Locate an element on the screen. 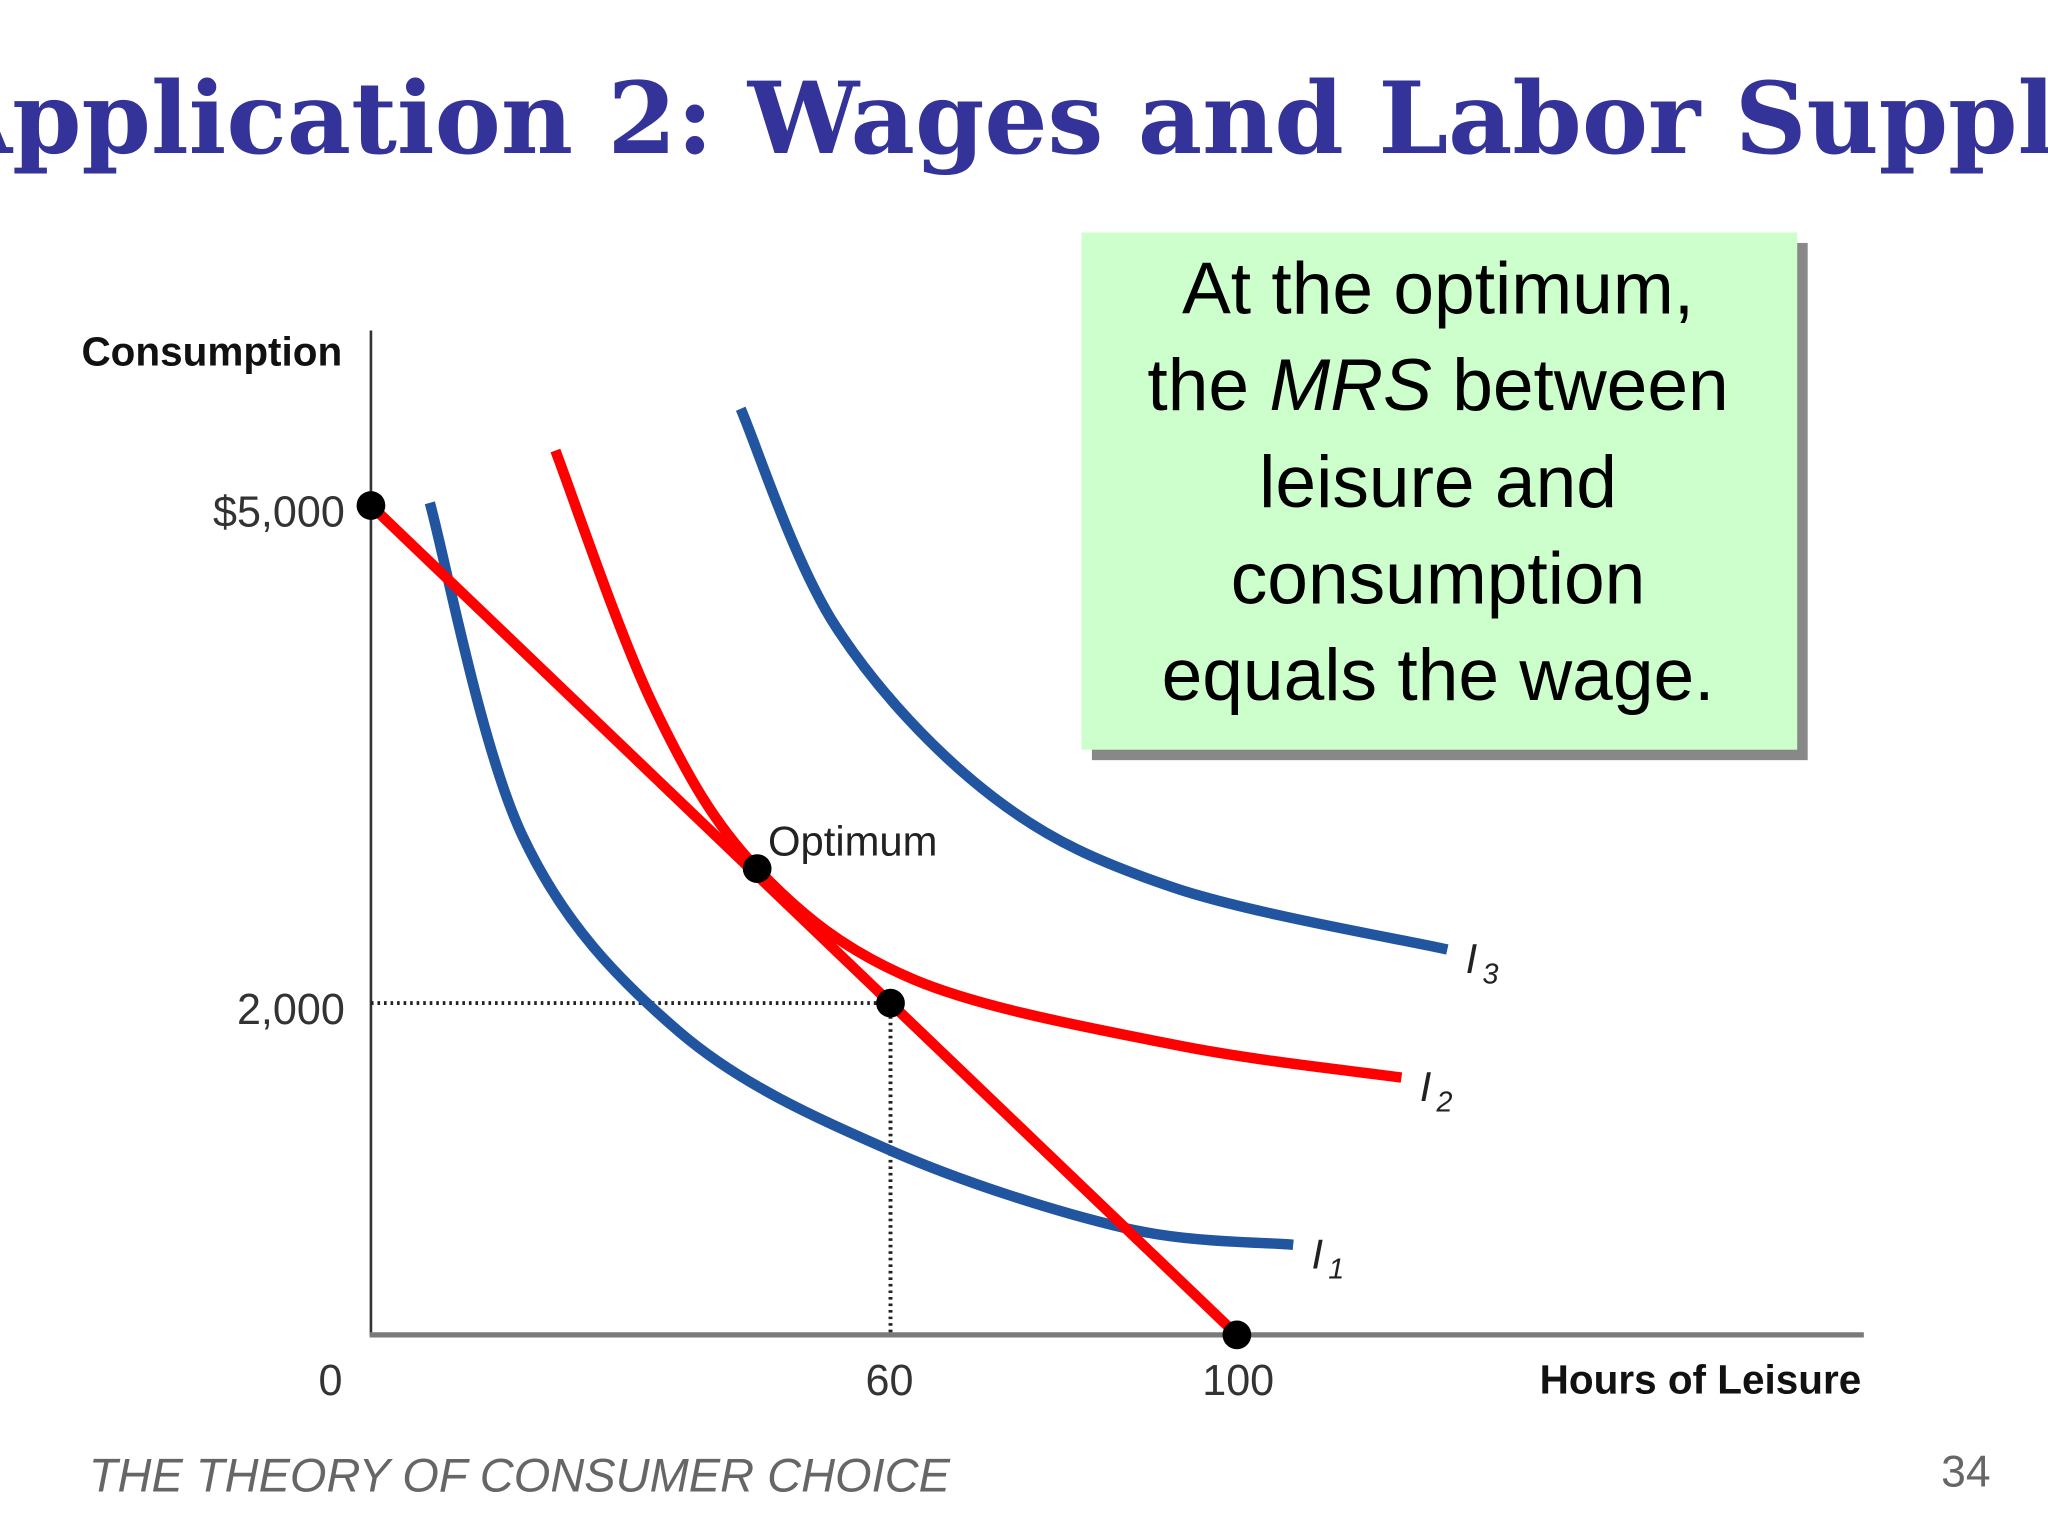  y-axis-label: Consumption is located at coordinates (211, 352).